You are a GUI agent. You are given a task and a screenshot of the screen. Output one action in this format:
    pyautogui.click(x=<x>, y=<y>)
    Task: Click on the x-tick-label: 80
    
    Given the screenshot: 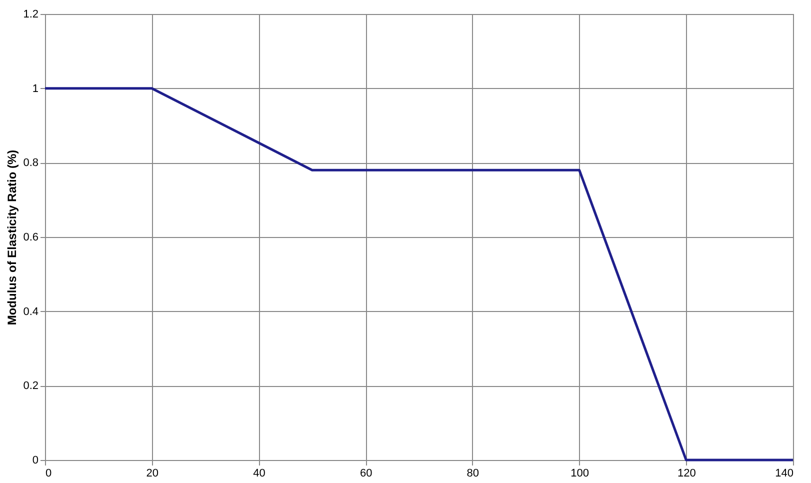 What is the action you would take?
    pyautogui.click(x=473, y=474)
    